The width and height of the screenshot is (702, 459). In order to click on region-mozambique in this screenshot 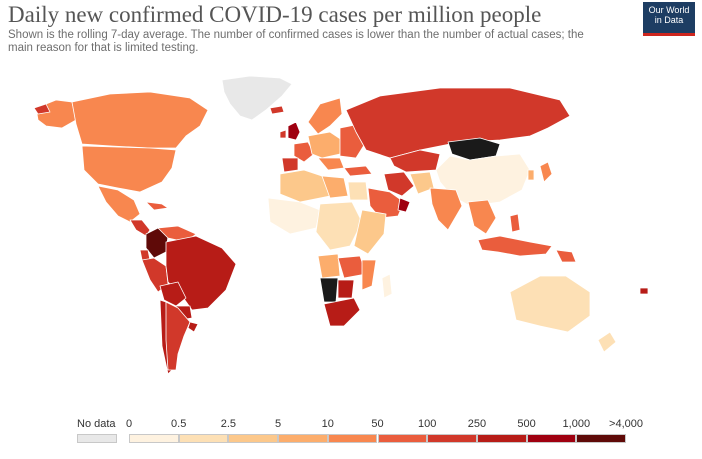, I will do `click(369, 275)`.